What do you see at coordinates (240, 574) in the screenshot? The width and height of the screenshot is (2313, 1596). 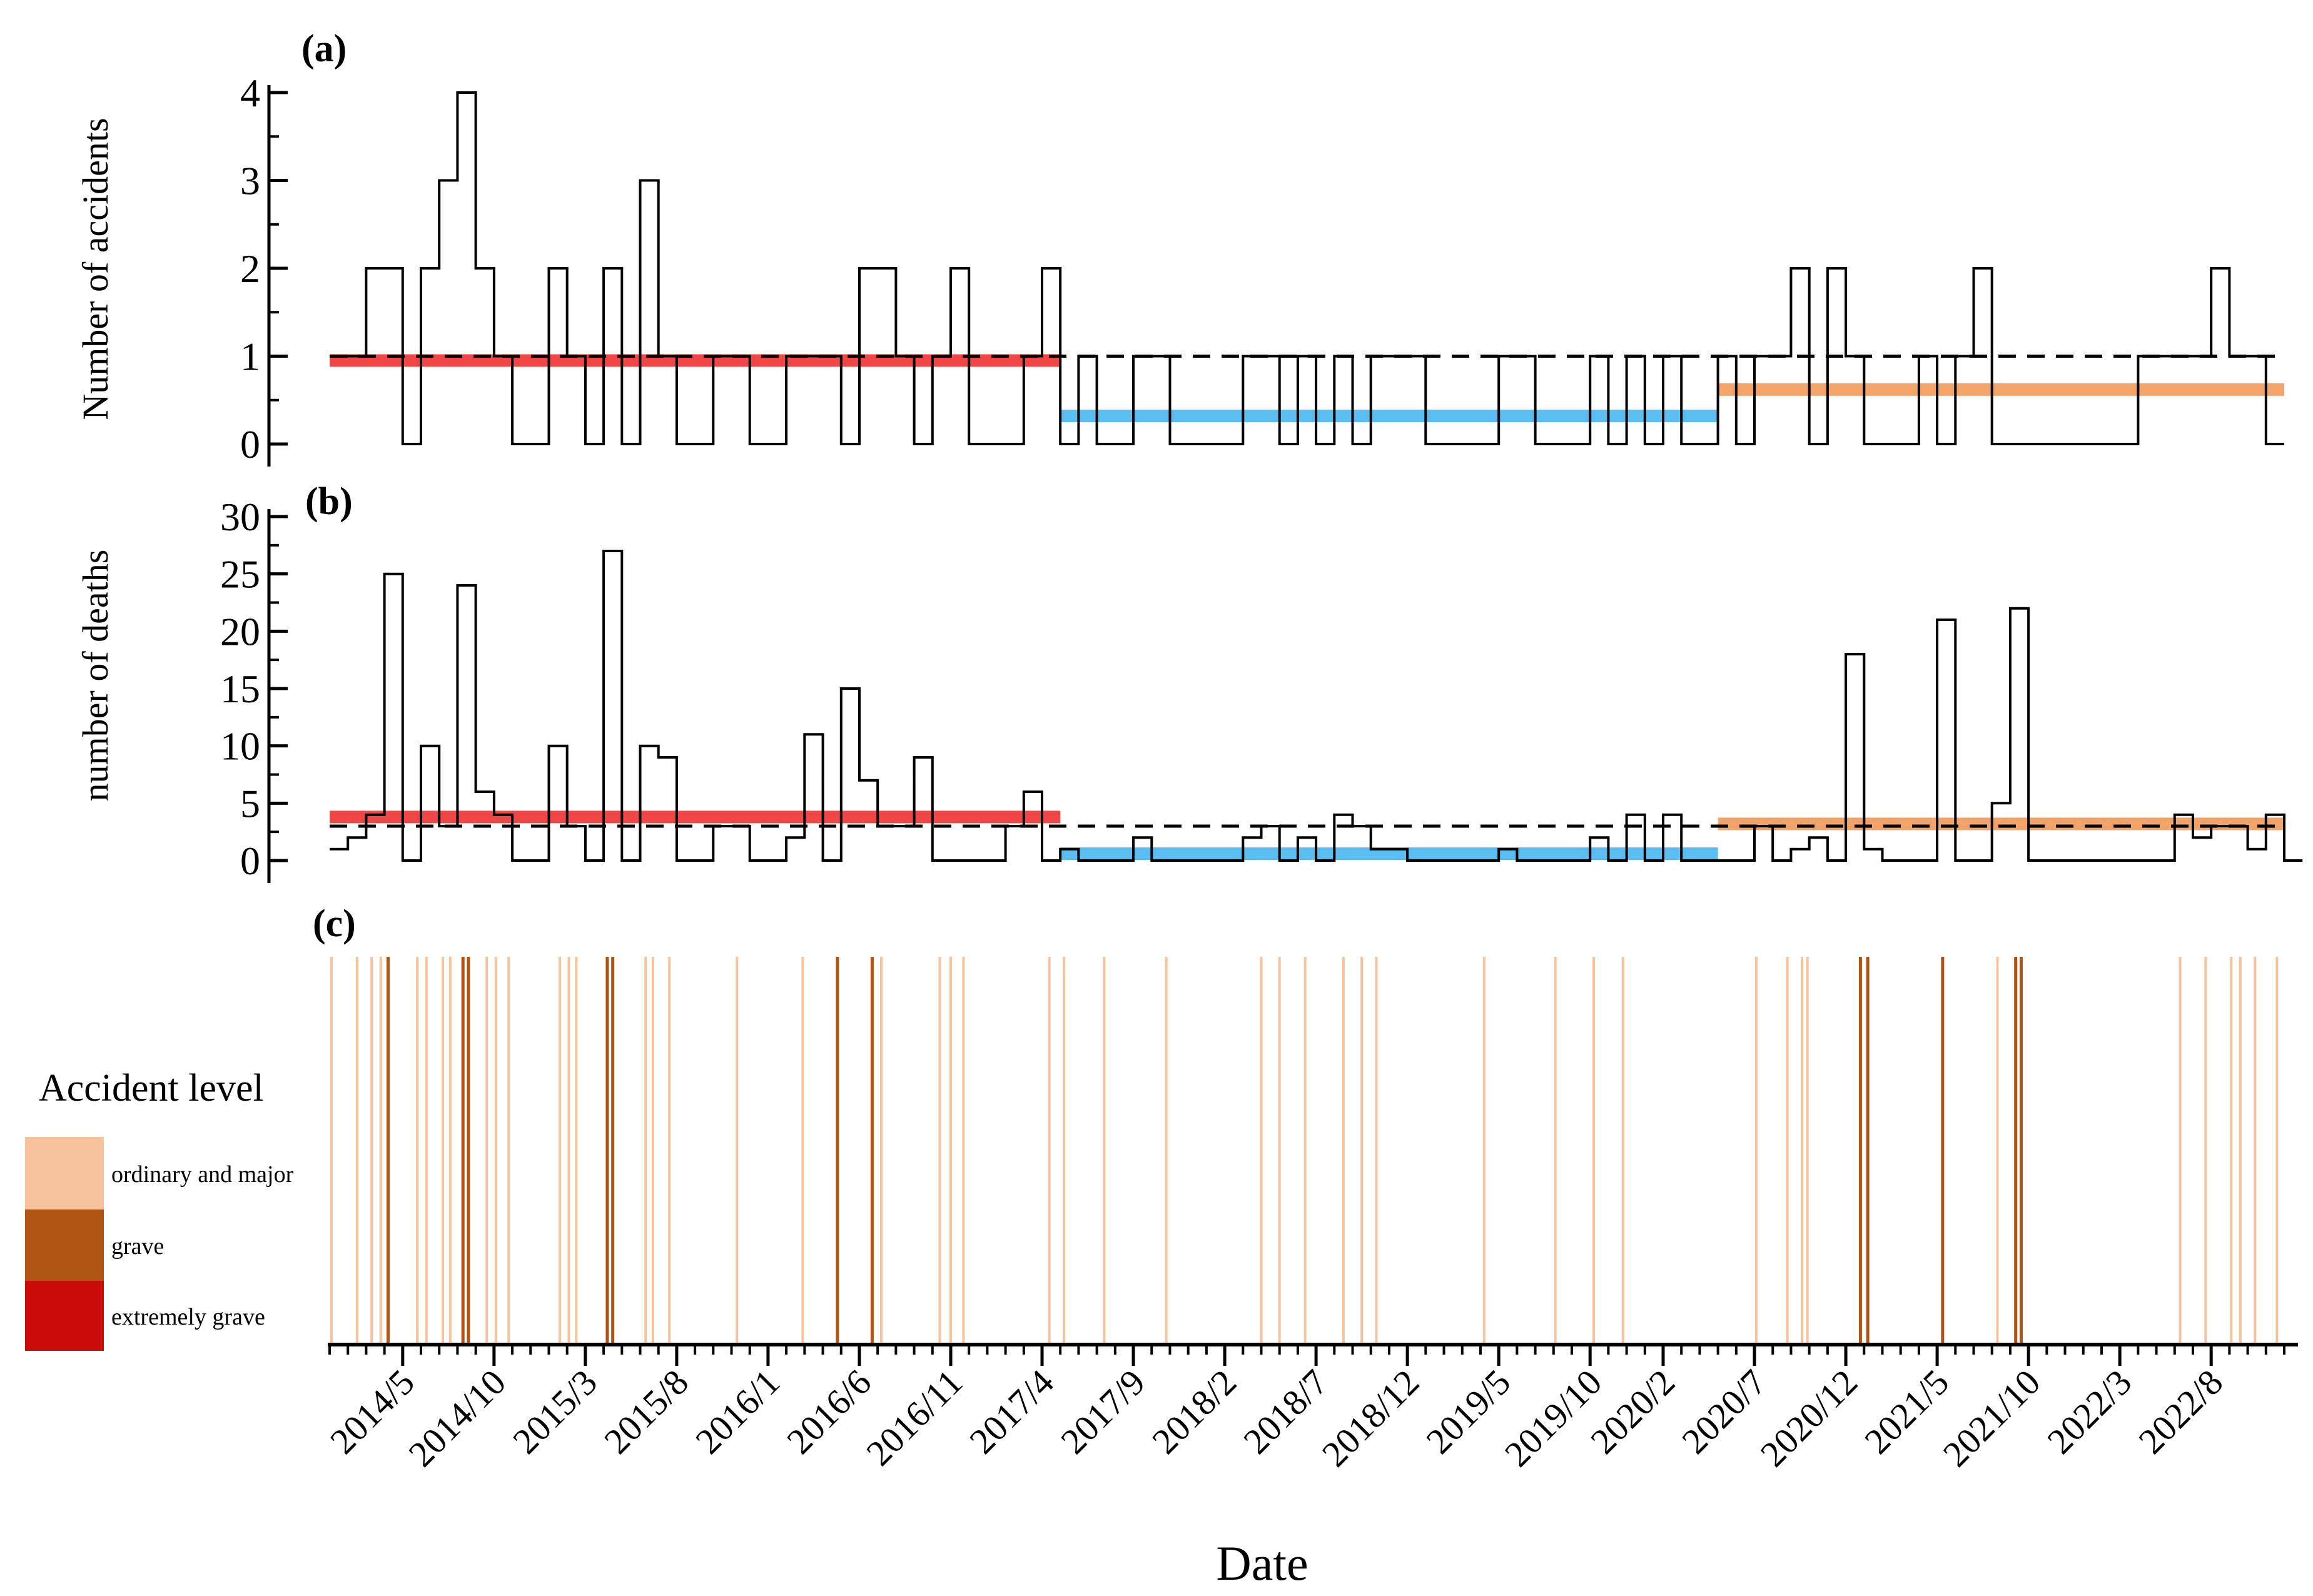 I see `panel-b-y-tick-label: 25` at bounding box center [240, 574].